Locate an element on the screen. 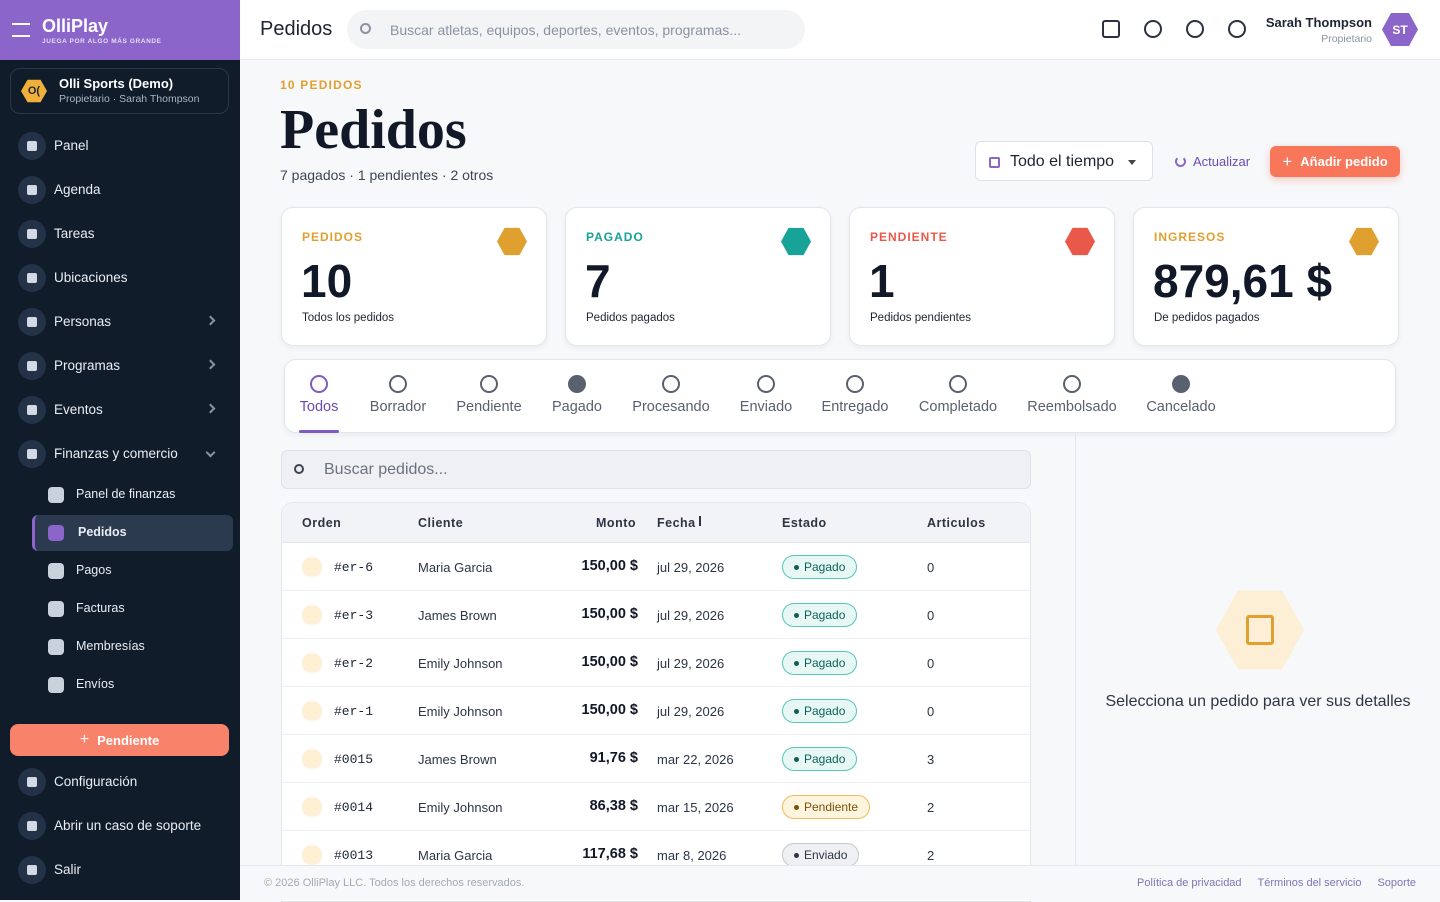 Image resolution: width=1440 pixels, height=902 pixels. tab: Todos is located at coordinates (319, 396).